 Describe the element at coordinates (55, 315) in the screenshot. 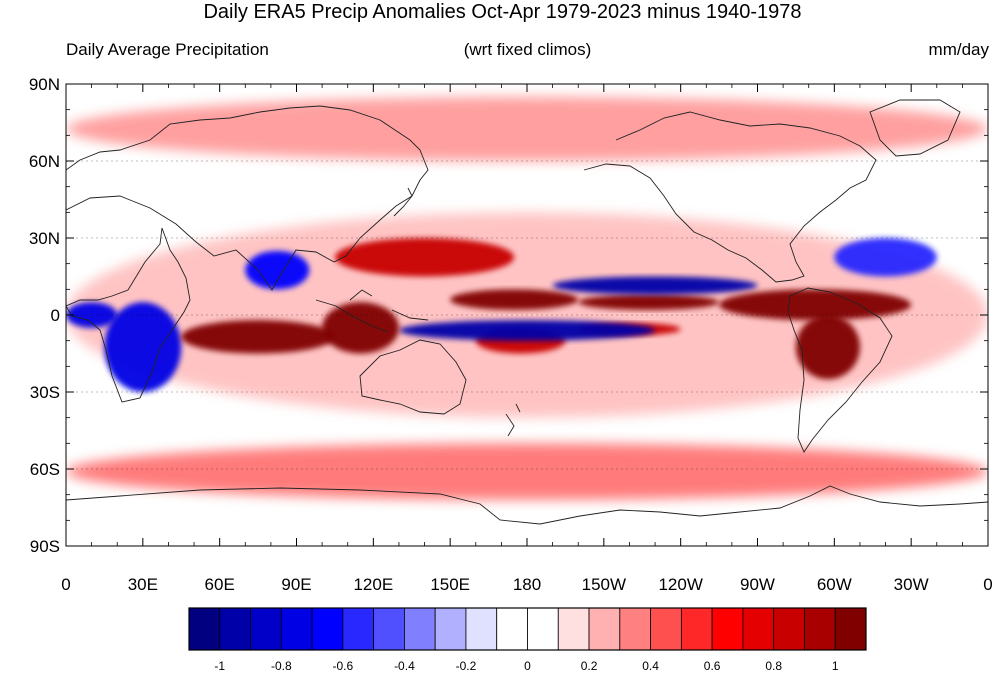

I see `lat-tick-label: 0` at that location.